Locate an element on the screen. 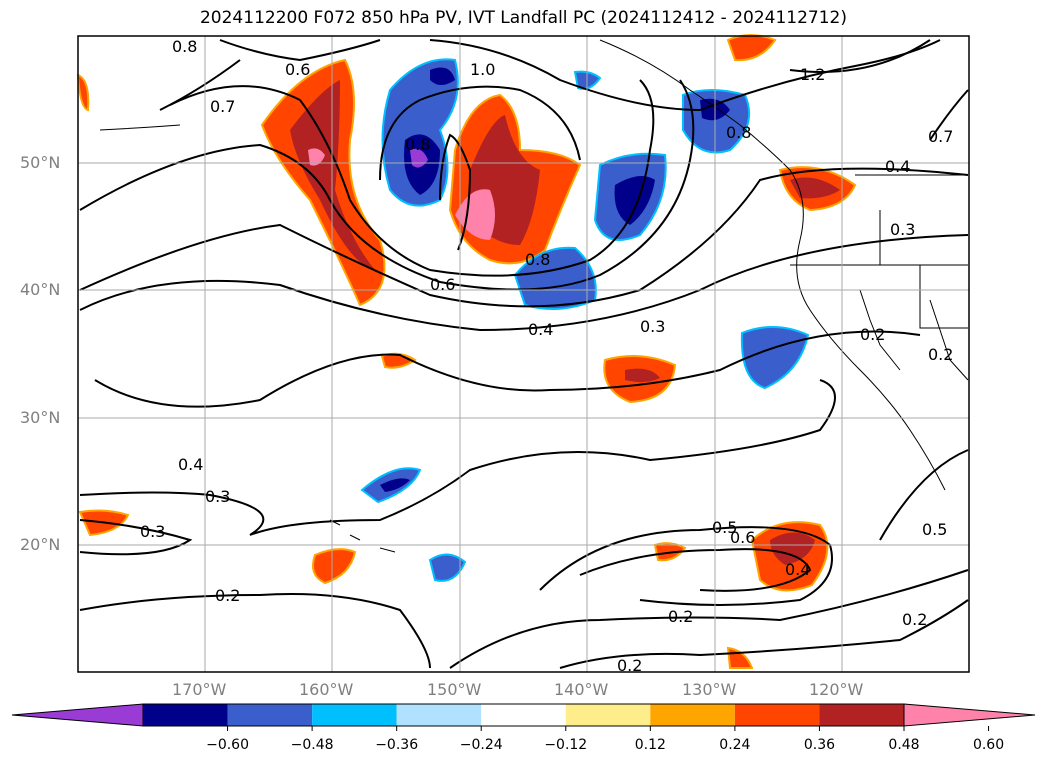 The width and height of the screenshot is (1047, 765). lat-label-20n: 20°N is located at coordinates (40, 544).